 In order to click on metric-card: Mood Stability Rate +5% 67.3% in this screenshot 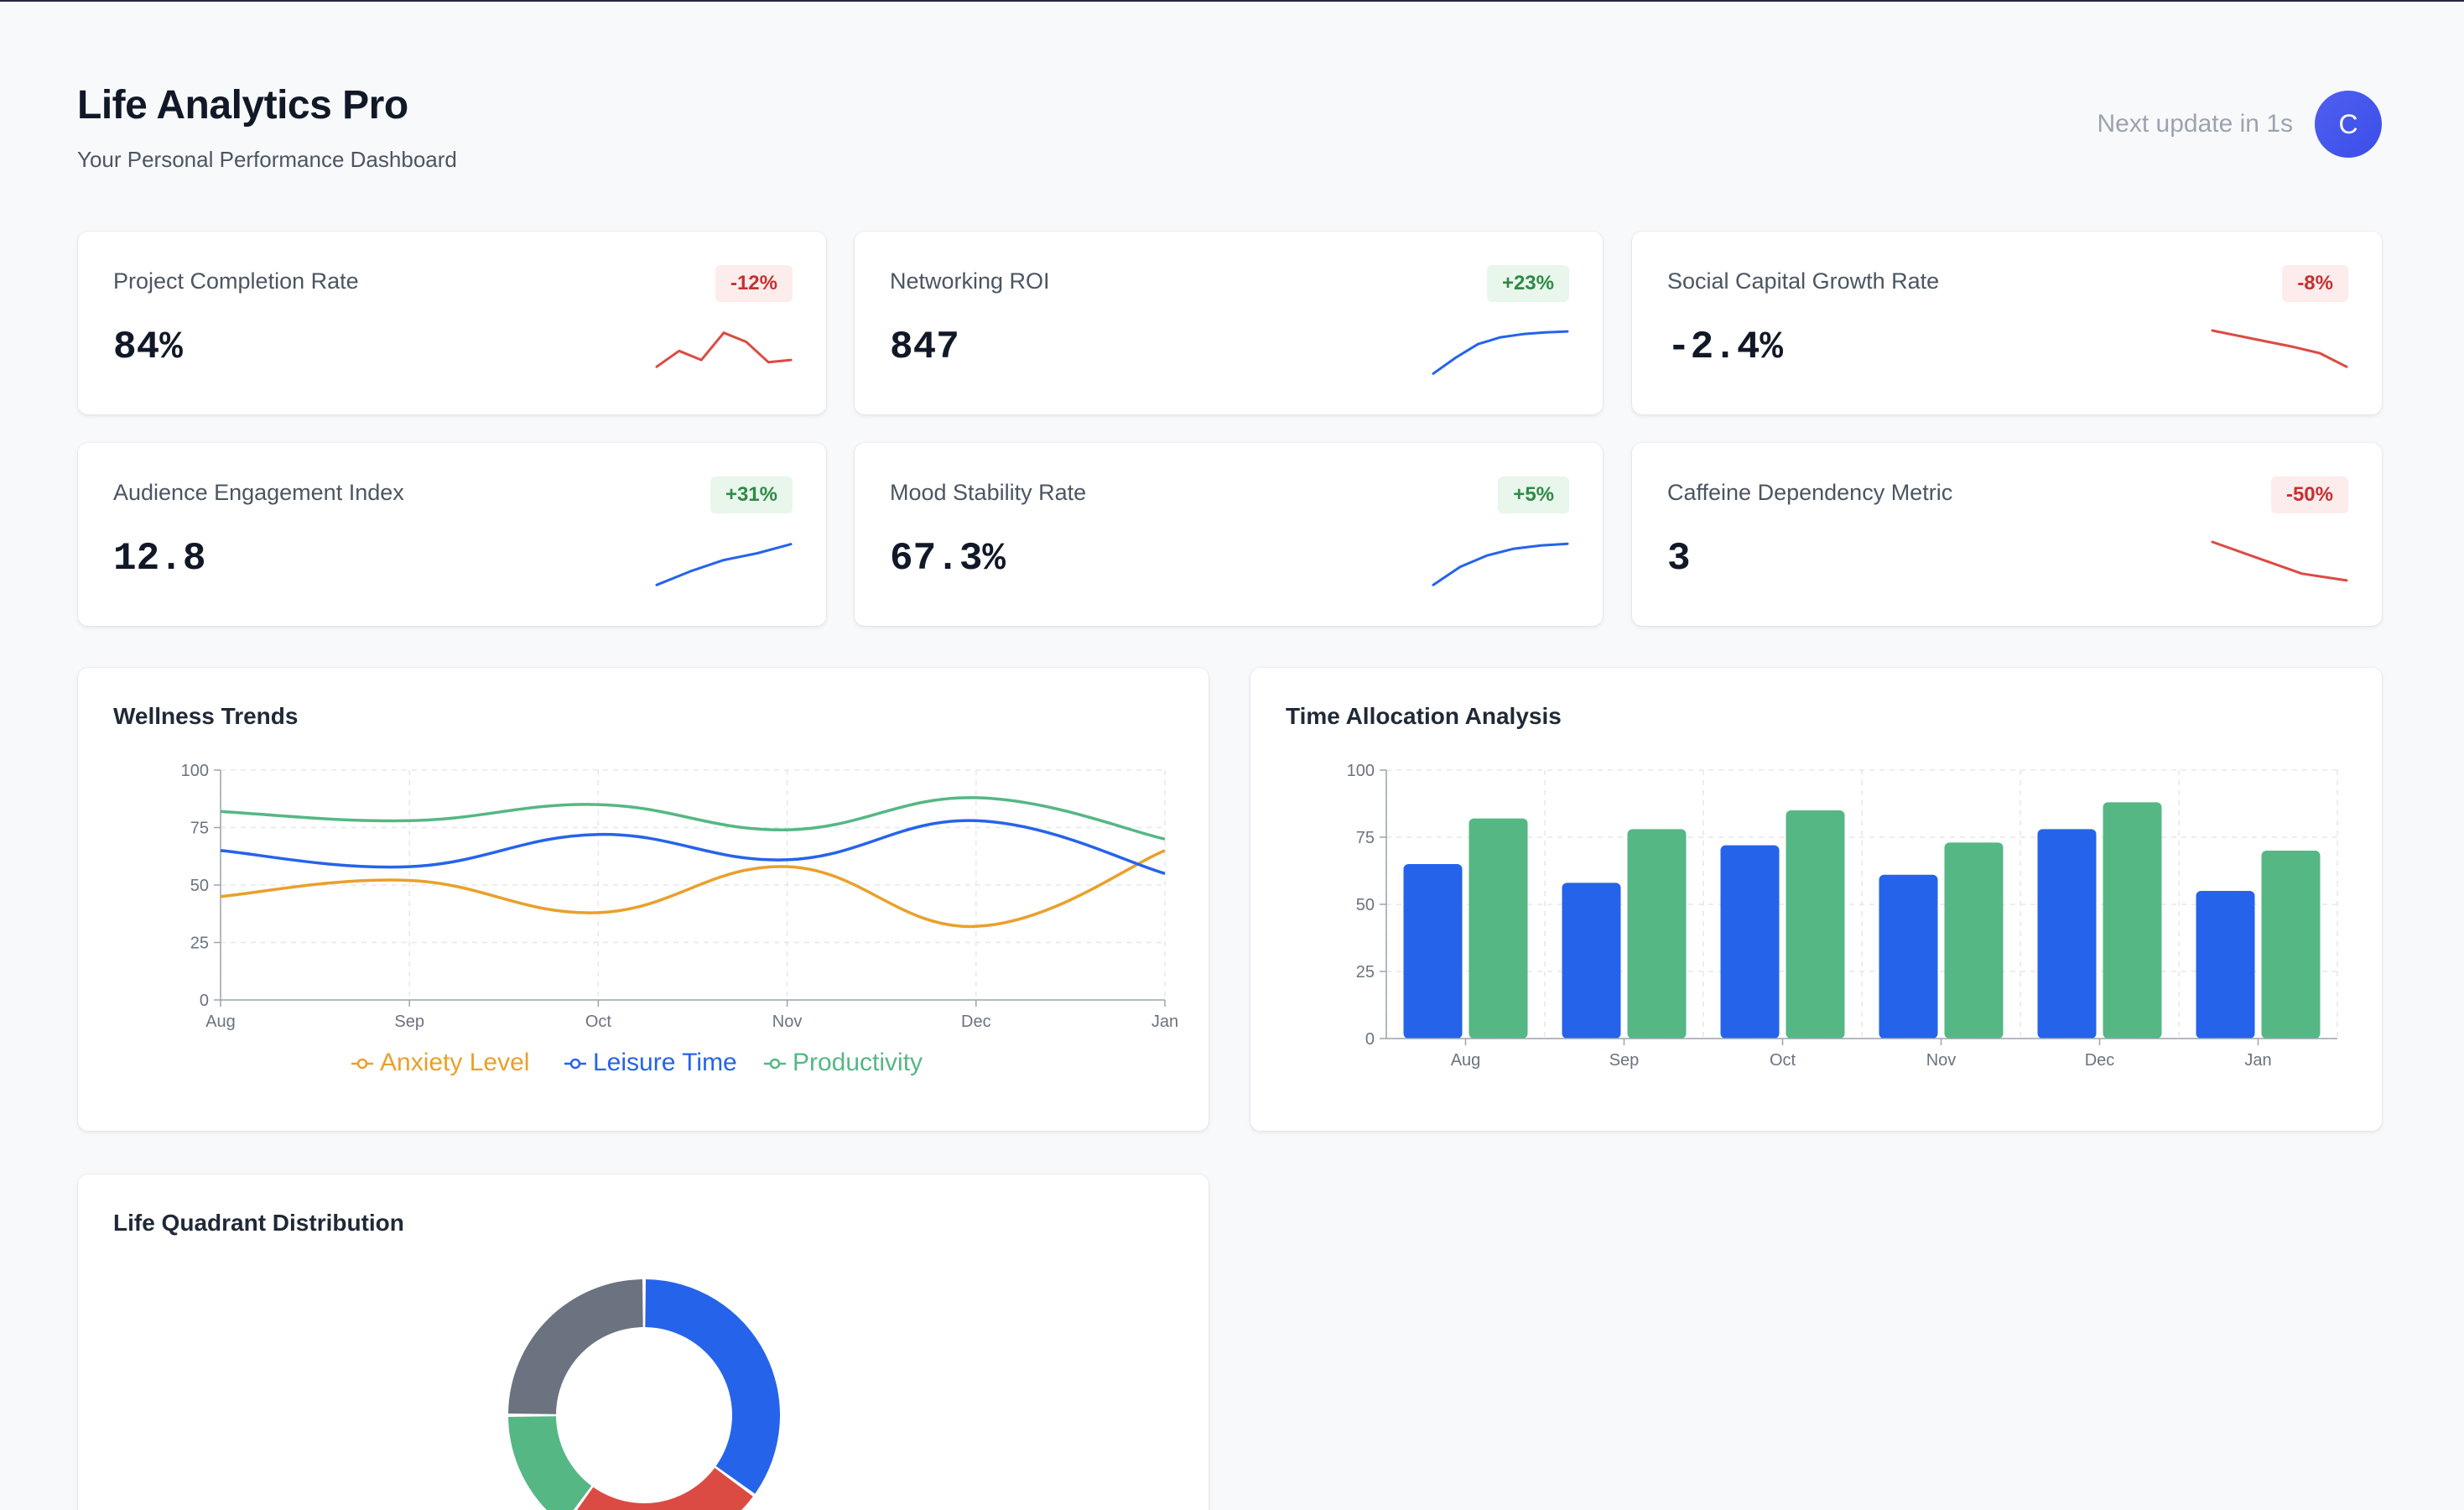, I will do `click(1229, 534)`.